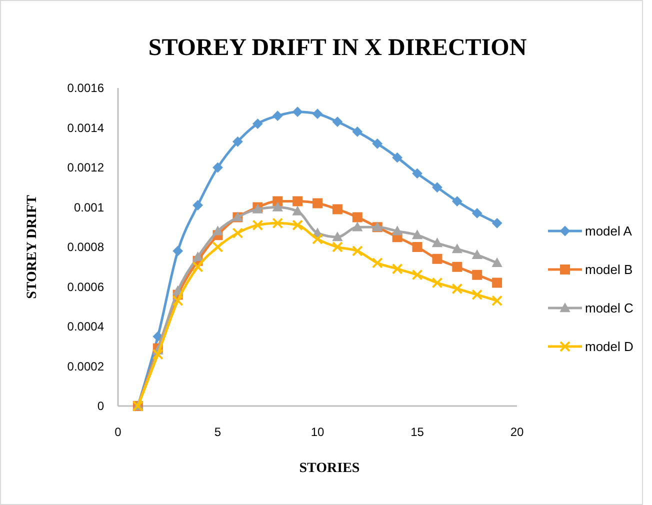 Image resolution: width=652 pixels, height=505 pixels. I want to click on y-tick-label: 0, so click(100, 406).